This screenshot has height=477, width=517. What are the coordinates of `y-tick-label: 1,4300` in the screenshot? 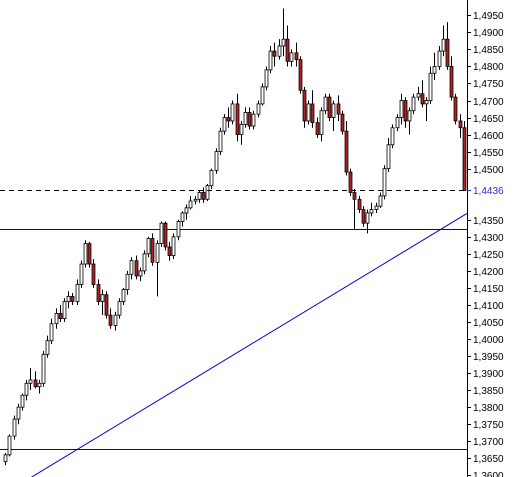 It's located at (488, 238).